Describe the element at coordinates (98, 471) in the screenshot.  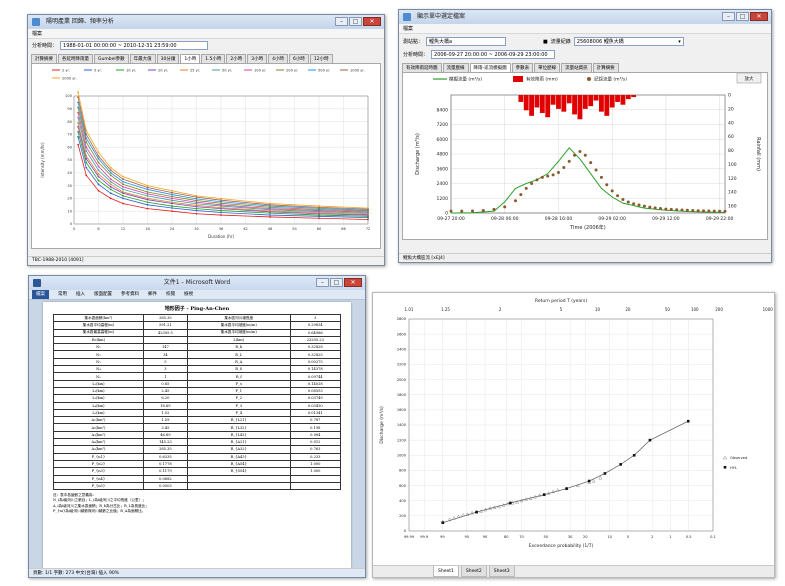
I see `table-cell: P_{n3}` at that location.